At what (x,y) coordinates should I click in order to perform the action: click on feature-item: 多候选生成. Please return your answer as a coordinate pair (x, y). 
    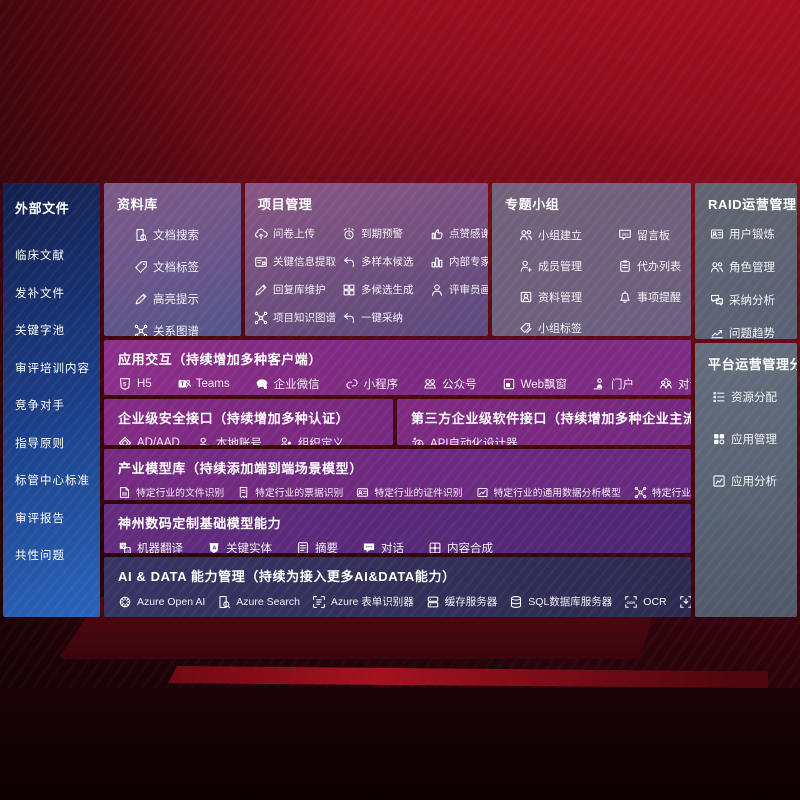
    Looking at the image, I should click on (386, 289).